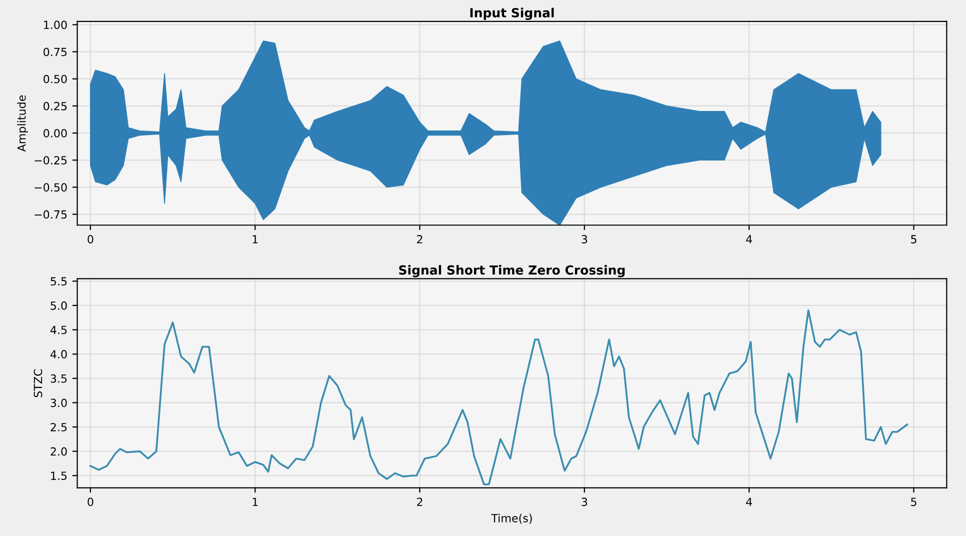 The height and width of the screenshot is (536, 966). Describe the element at coordinates (55, 133) in the screenshot. I see `y-tick-label: 0.00` at that location.